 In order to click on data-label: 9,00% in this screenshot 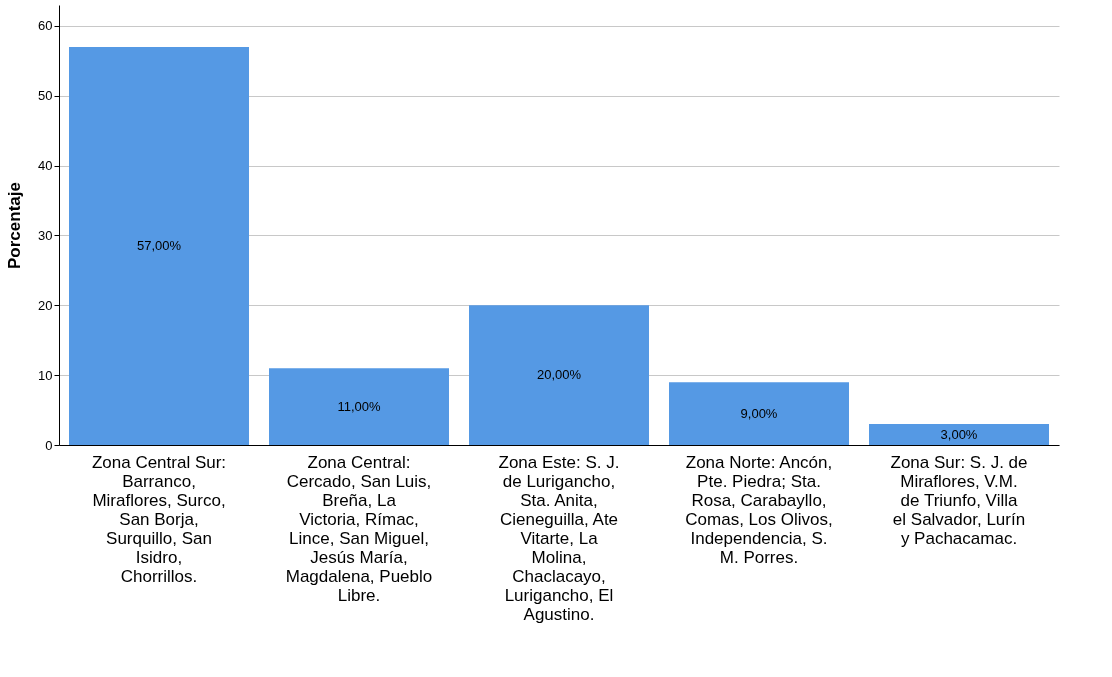, I will do `click(759, 413)`.